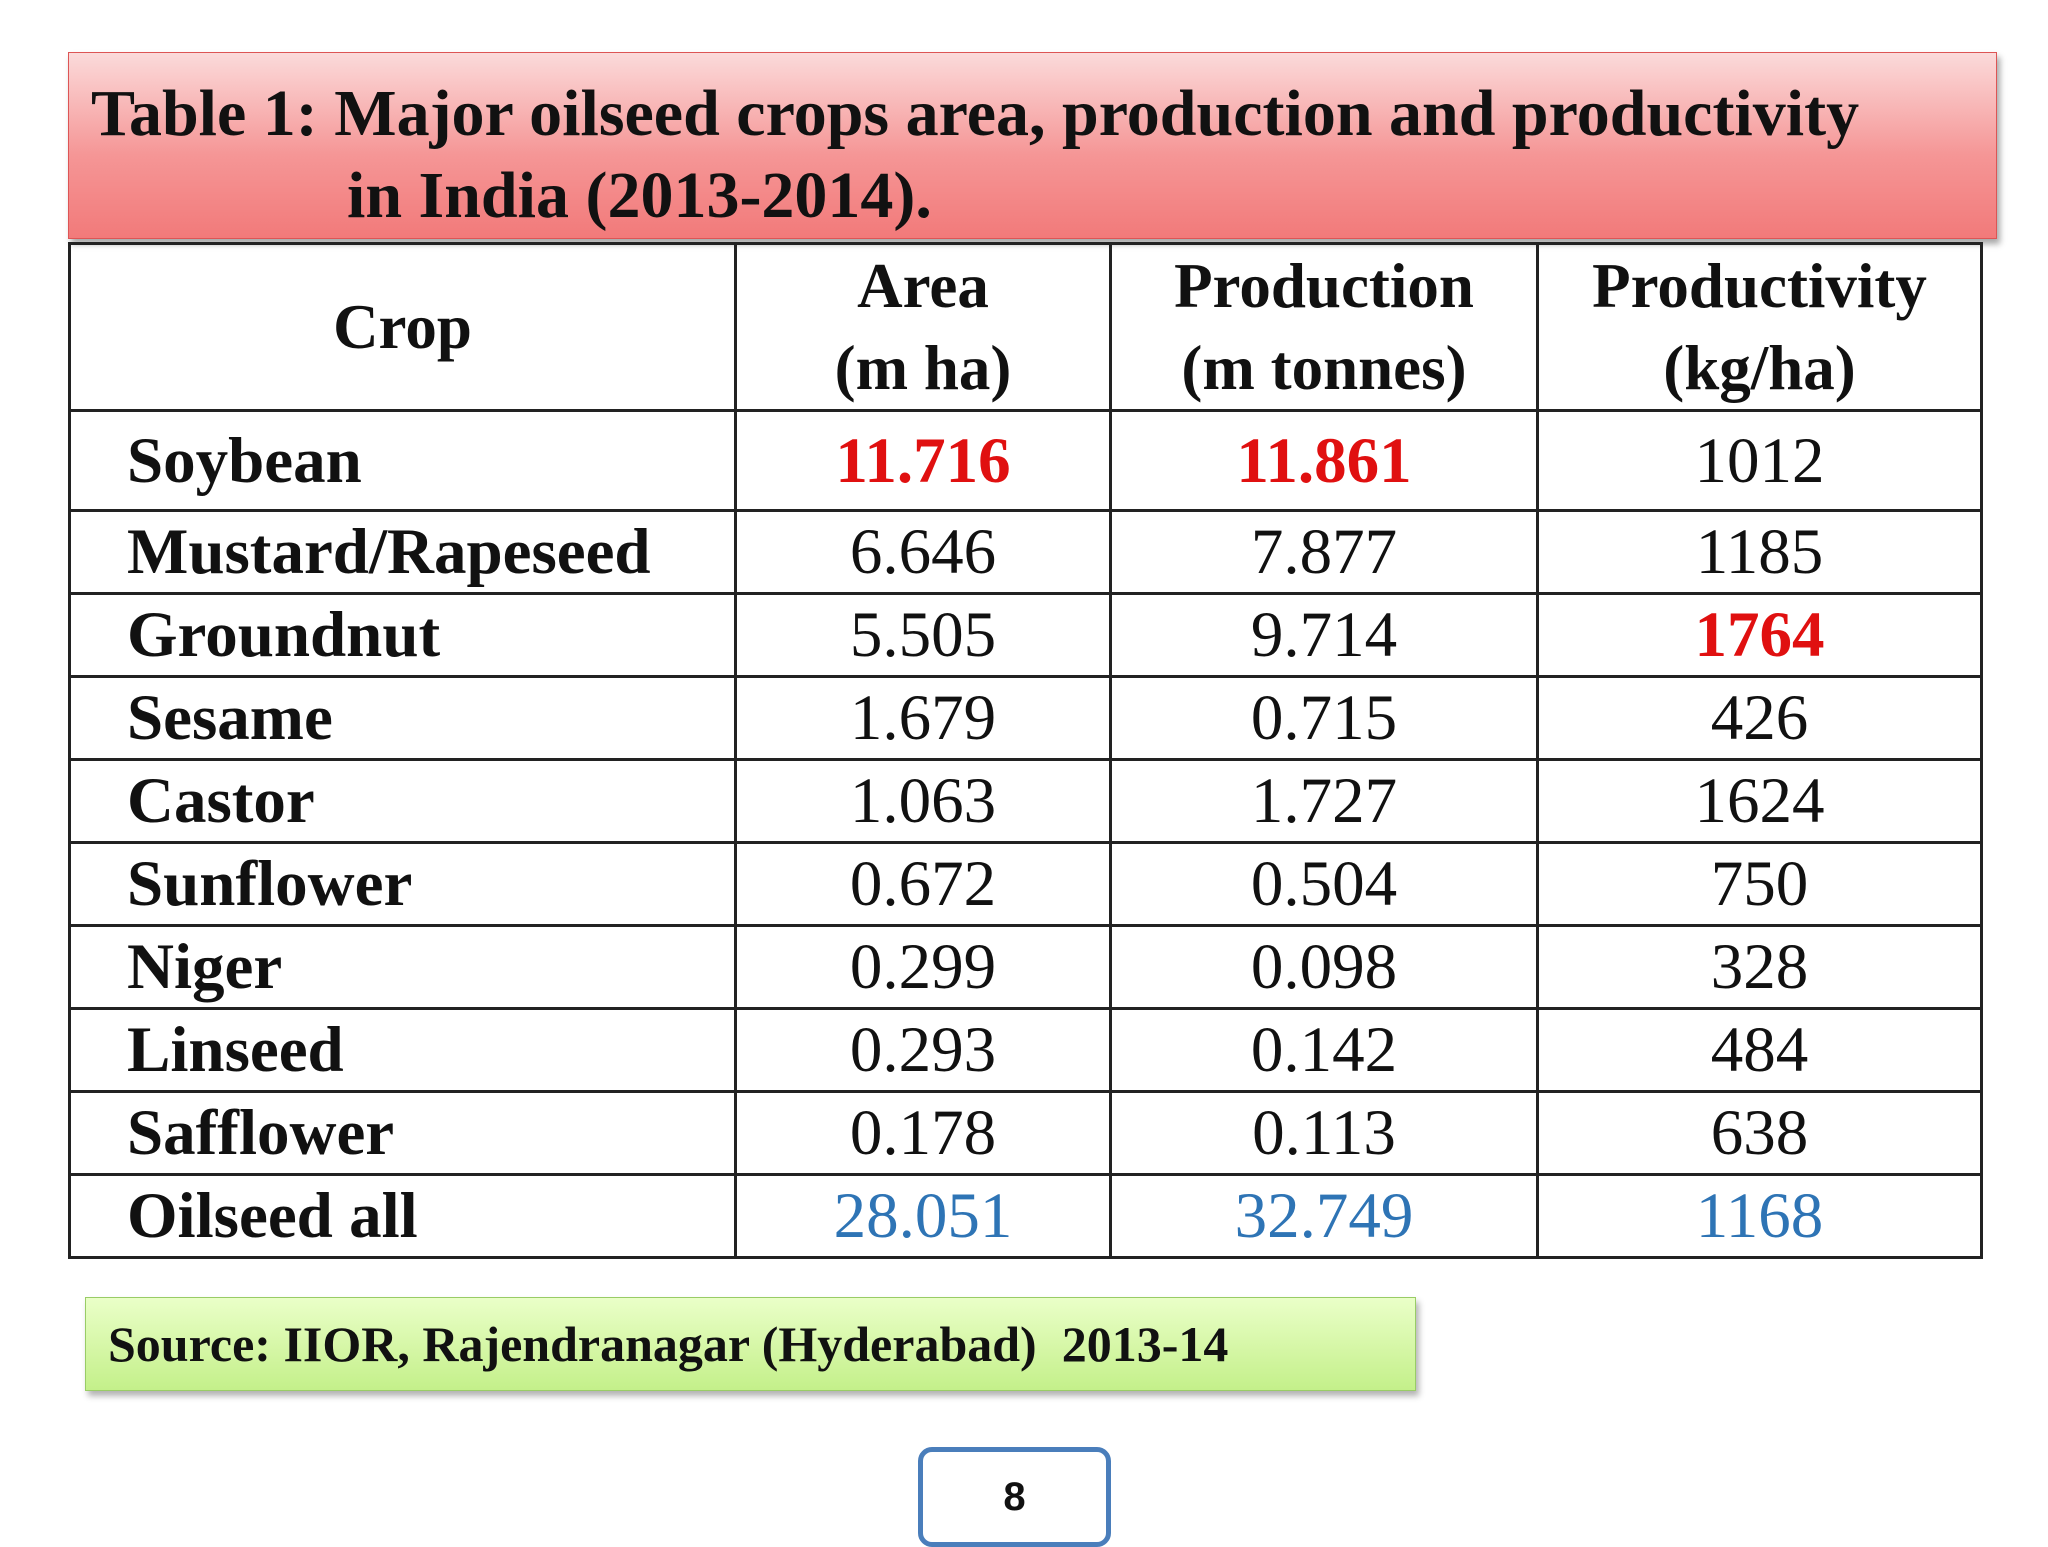 The width and height of the screenshot is (2048, 1547). What do you see at coordinates (923, 552) in the screenshot?
I see `value-cell: 6.646` at bounding box center [923, 552].